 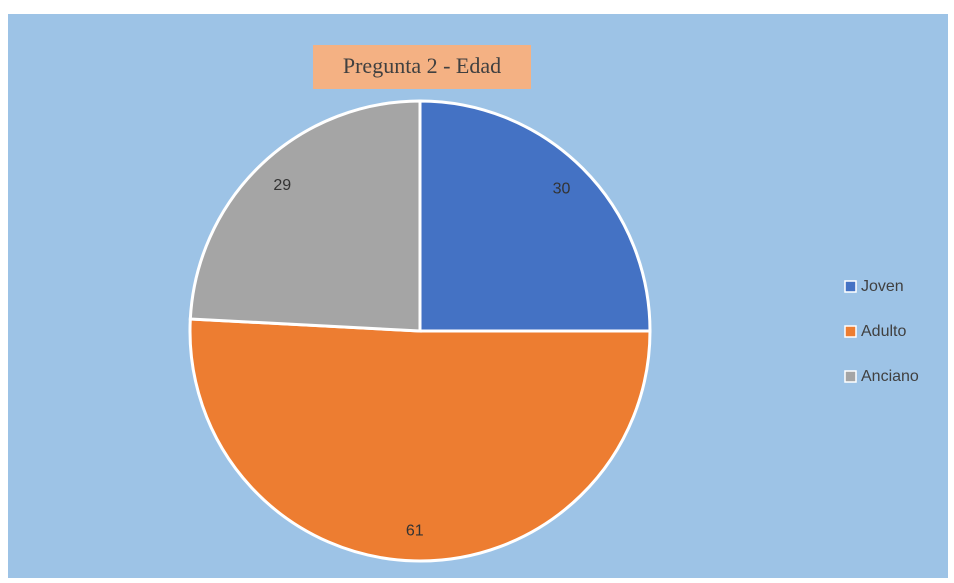 I want to click on data-label: 30, so click(x=562, y=189).